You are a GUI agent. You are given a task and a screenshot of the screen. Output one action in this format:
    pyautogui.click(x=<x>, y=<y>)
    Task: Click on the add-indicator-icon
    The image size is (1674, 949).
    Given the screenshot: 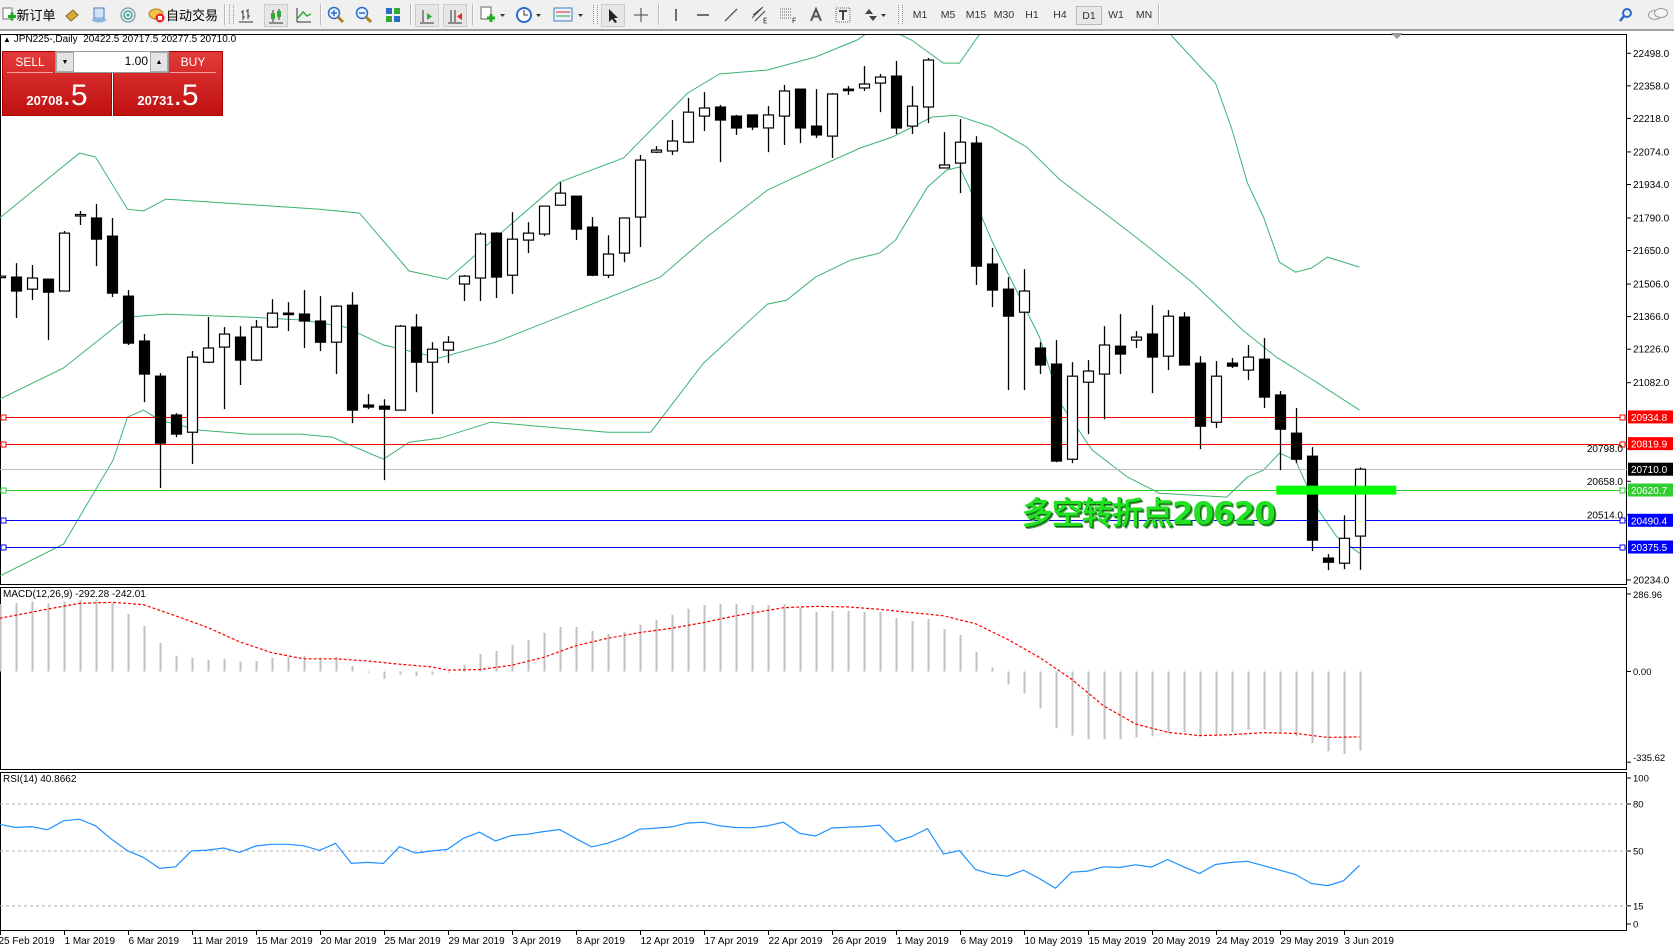 What is the action you would take?
    pyautogui.click(x=492, y=14)
    